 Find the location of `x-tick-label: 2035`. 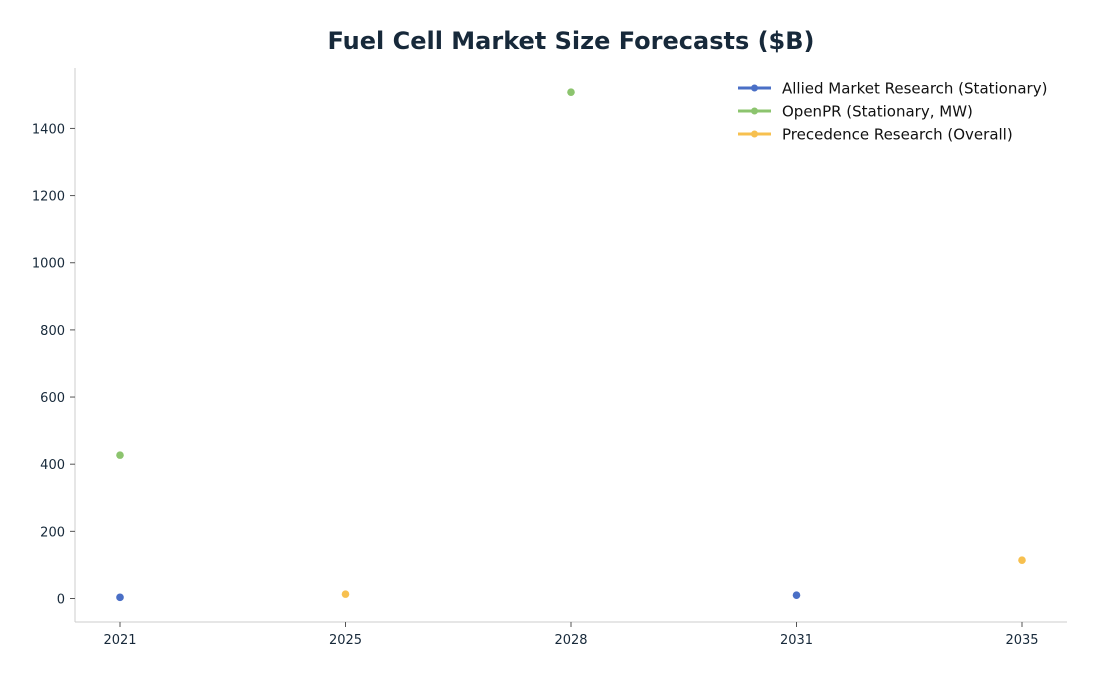

x-tick-label: 2035 is located at coordinates (1021, 640).